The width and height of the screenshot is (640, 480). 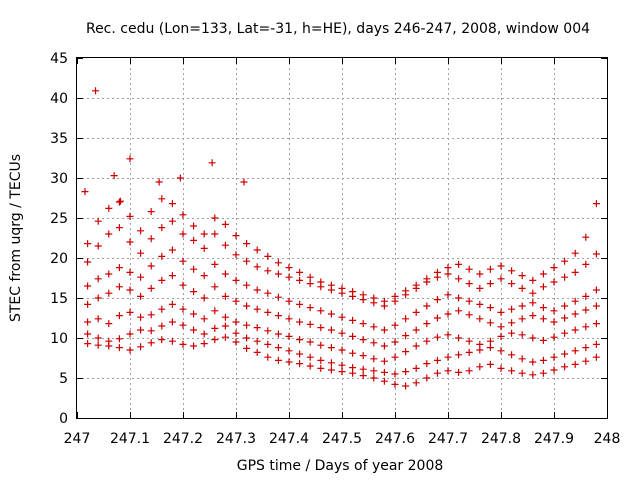 What do you see at coordinates (59, 259) in the screenshot?
I see `y-tick-label: 20` at bounding box center [59, 259].